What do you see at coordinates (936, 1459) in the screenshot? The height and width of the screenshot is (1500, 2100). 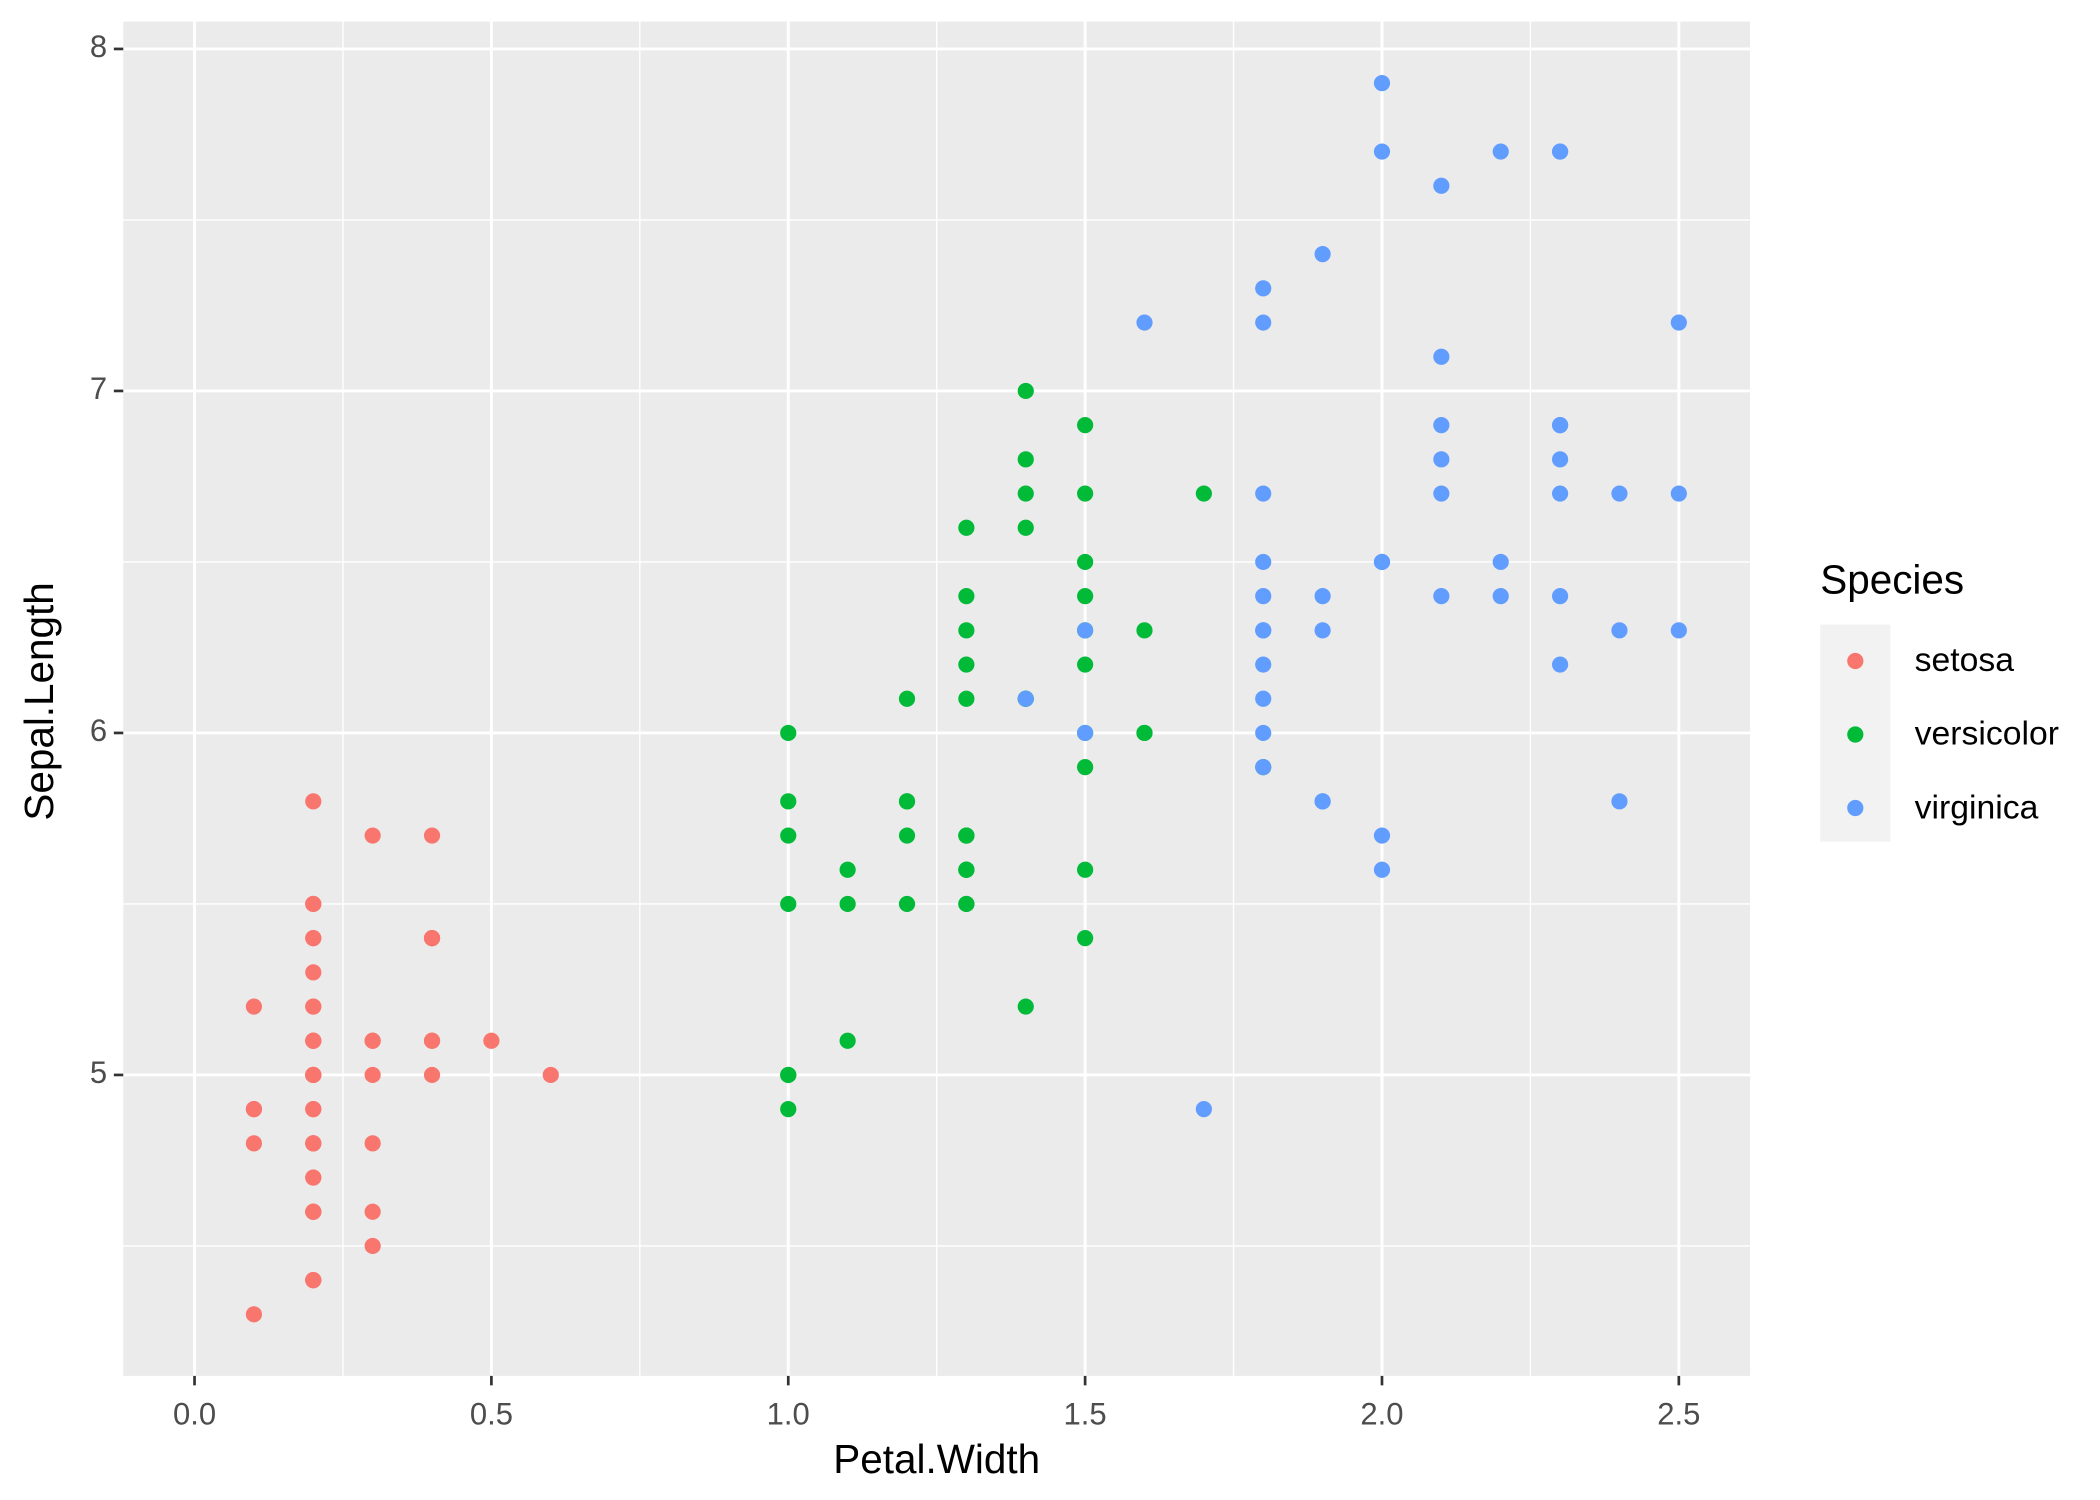 I see `x-axis-label: Petal.Width` at bounding box center [936, 1459].